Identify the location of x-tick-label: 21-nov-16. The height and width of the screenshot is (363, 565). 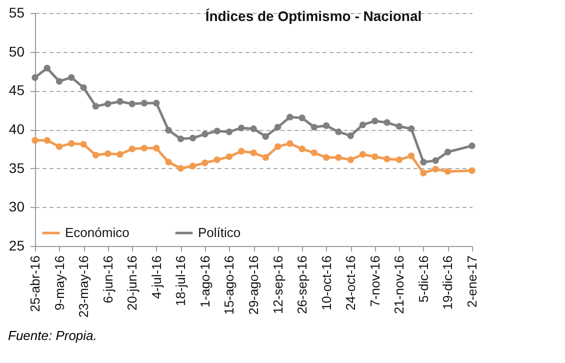
(399, 285).